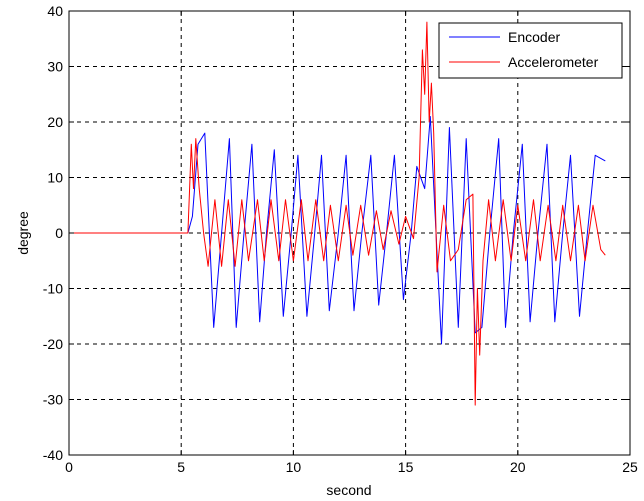 The image size is (644, 501). I want to click on y-tick-label: 0, so click(59, 233).